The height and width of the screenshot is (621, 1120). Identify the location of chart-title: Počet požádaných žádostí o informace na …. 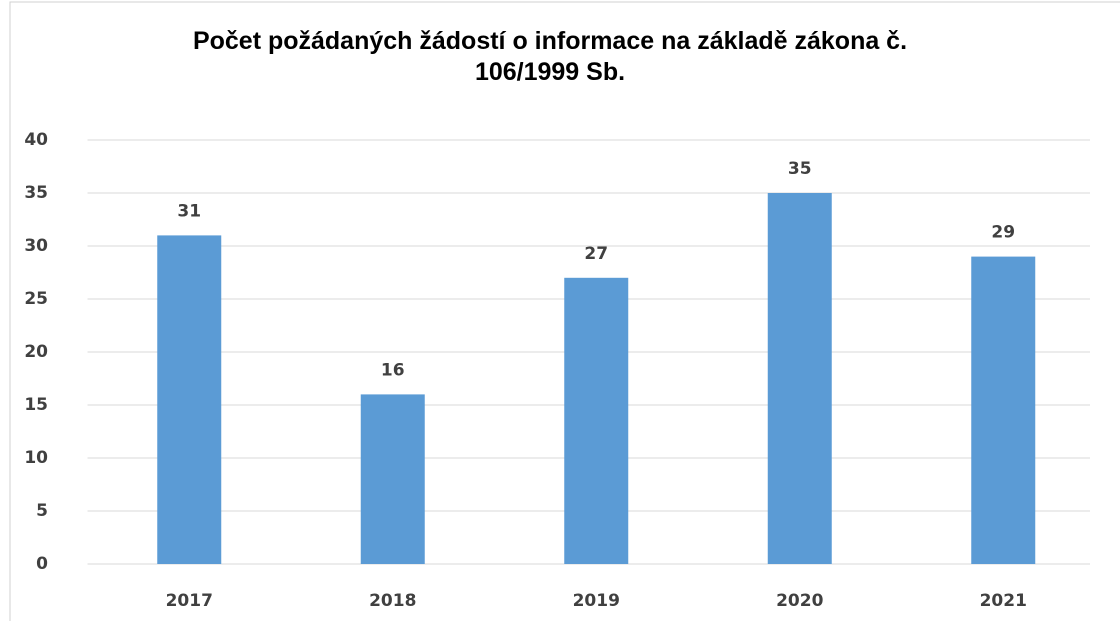
(550, 56).